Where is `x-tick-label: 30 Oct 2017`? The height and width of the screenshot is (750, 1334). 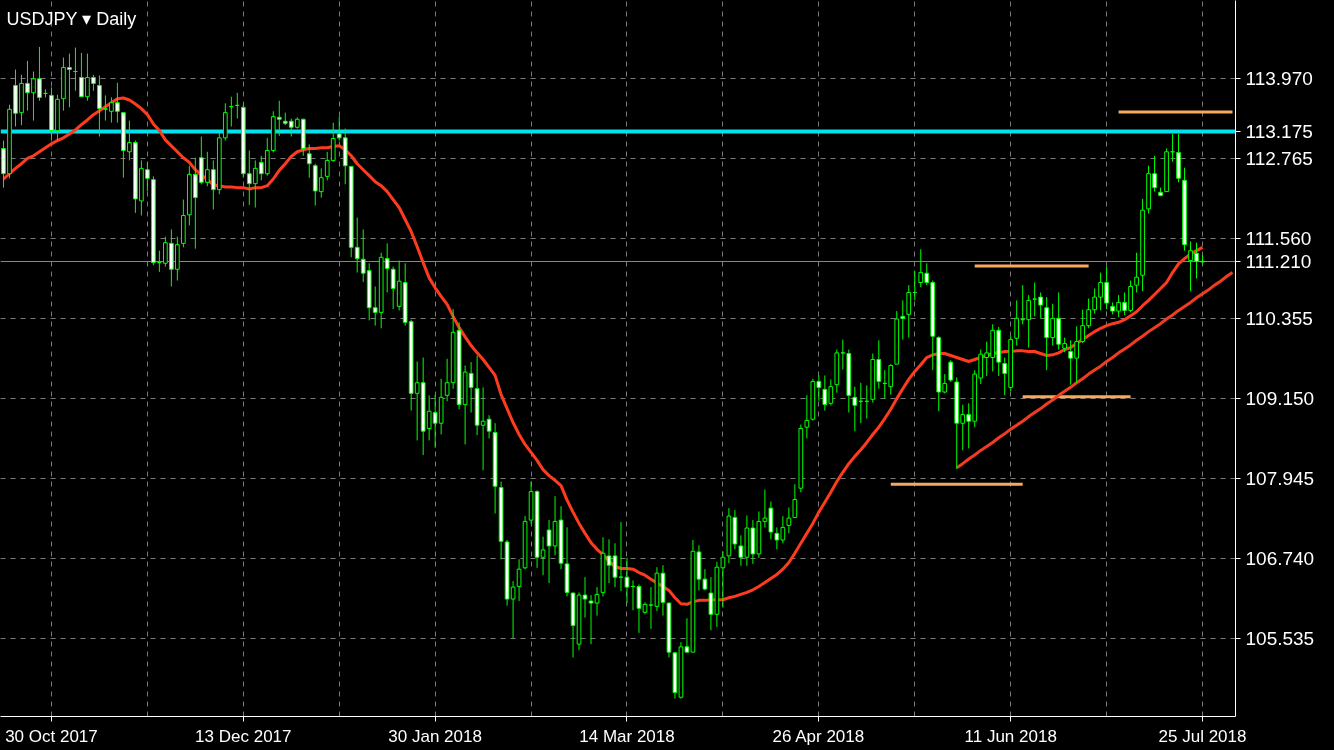 x-tick-label: 30 Oct 2017 is located at coordinates (51, 736).